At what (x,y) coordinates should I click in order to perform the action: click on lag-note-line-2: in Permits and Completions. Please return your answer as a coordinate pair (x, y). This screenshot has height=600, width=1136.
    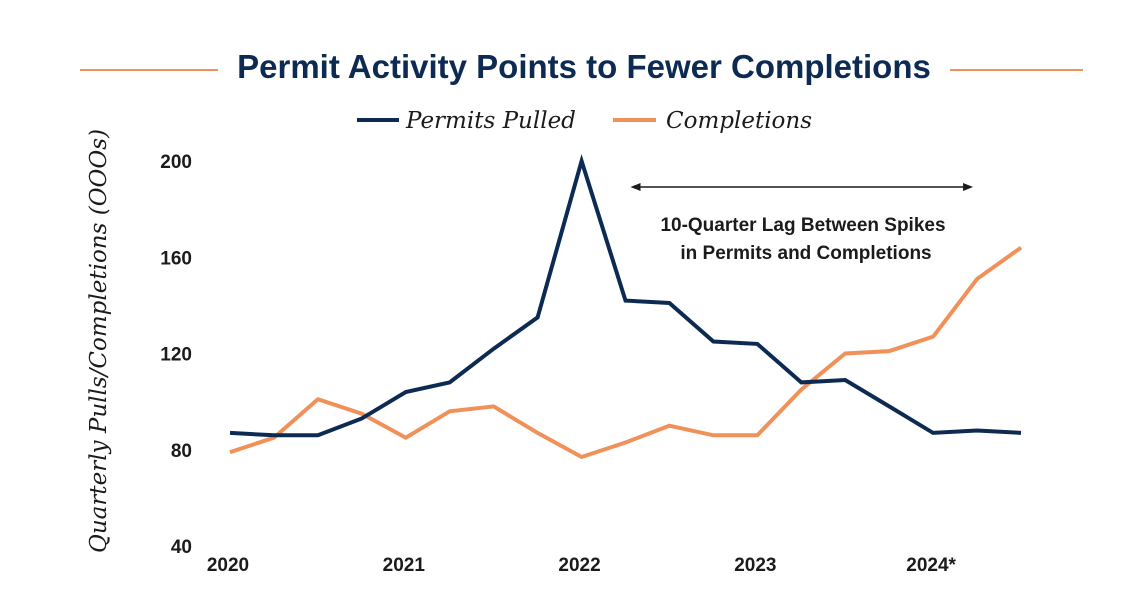
    Looking at the image, I should click on (805, 253).